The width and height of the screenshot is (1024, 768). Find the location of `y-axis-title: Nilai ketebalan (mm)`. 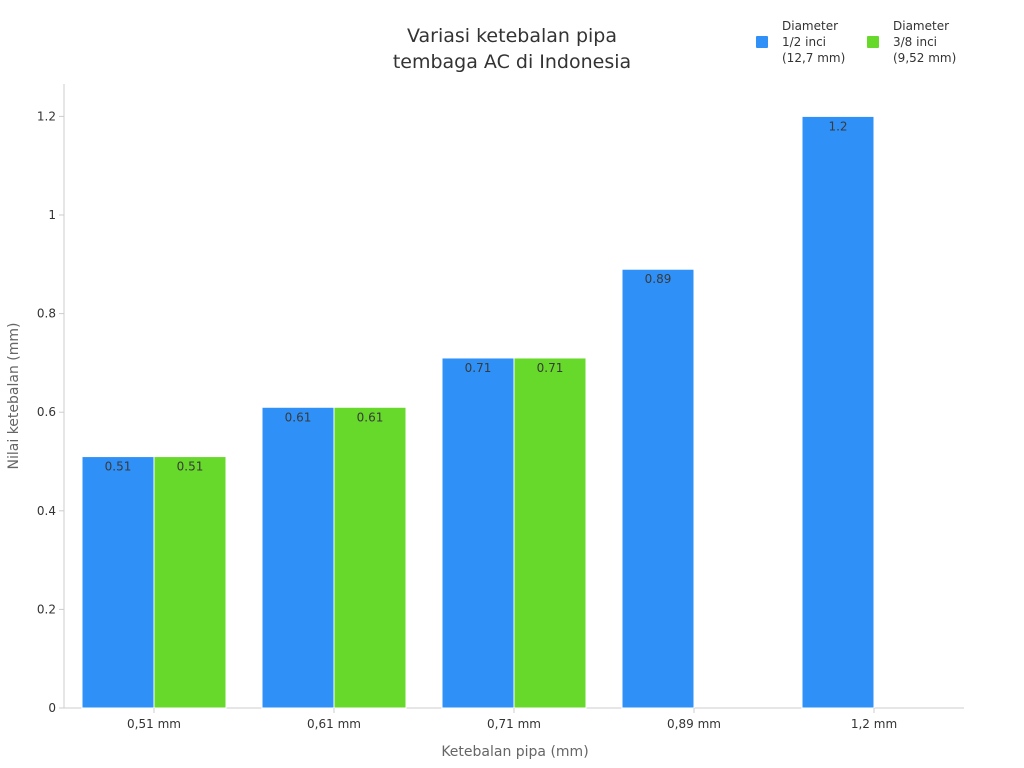

y-axis-title: Nilai ketebalan (mm) is located at coordinates (14, 396).